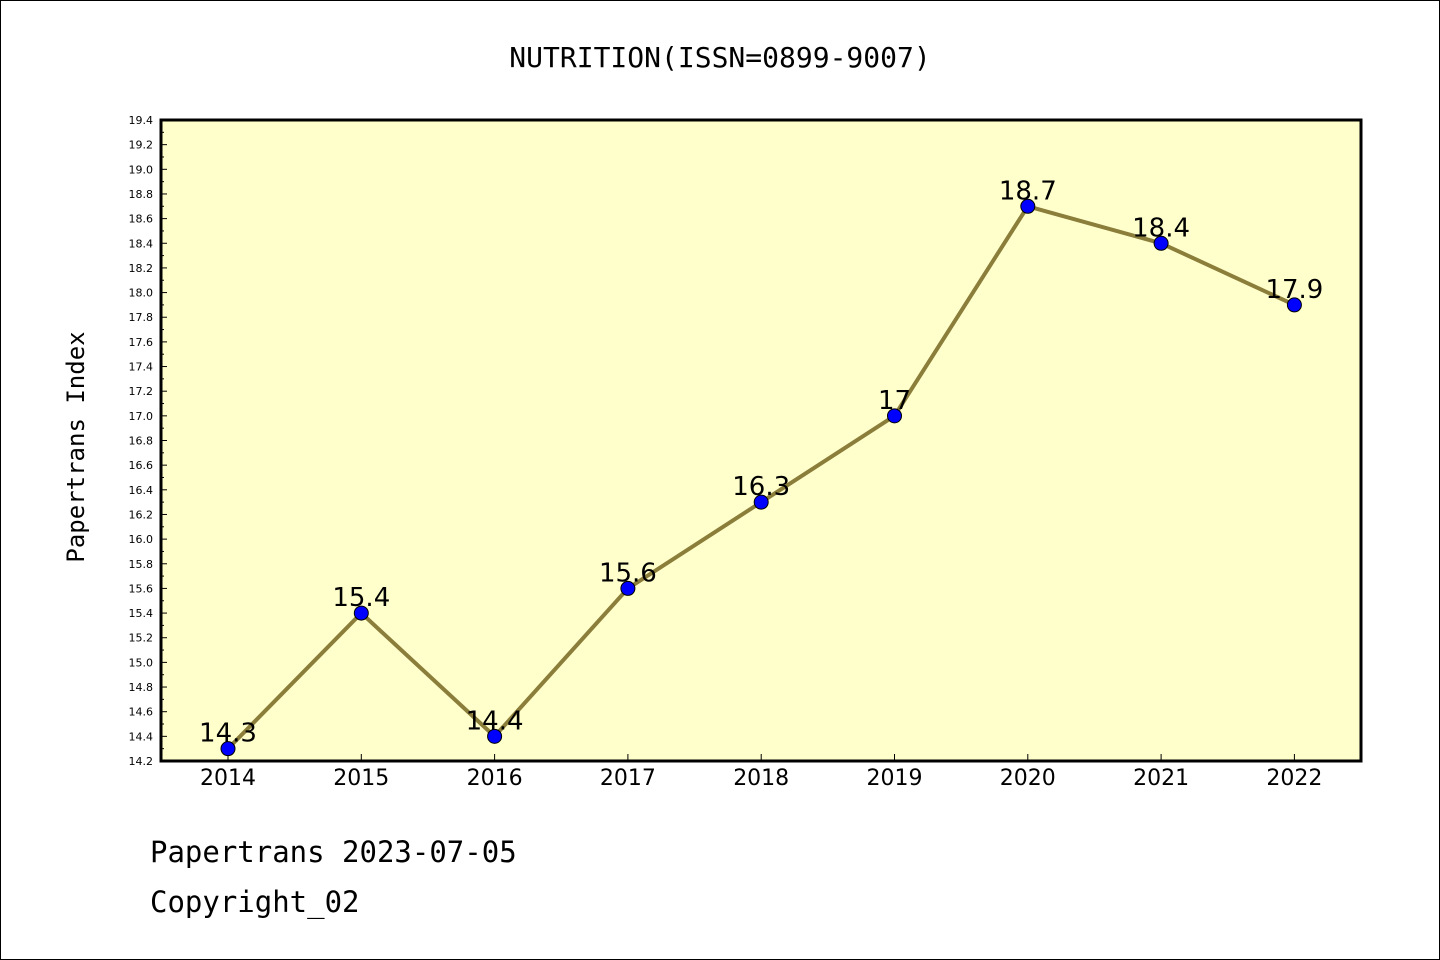 The width and height of the screenshot is (1440, 960). I want to click on data-label: 18.4, so click(1161, 228).